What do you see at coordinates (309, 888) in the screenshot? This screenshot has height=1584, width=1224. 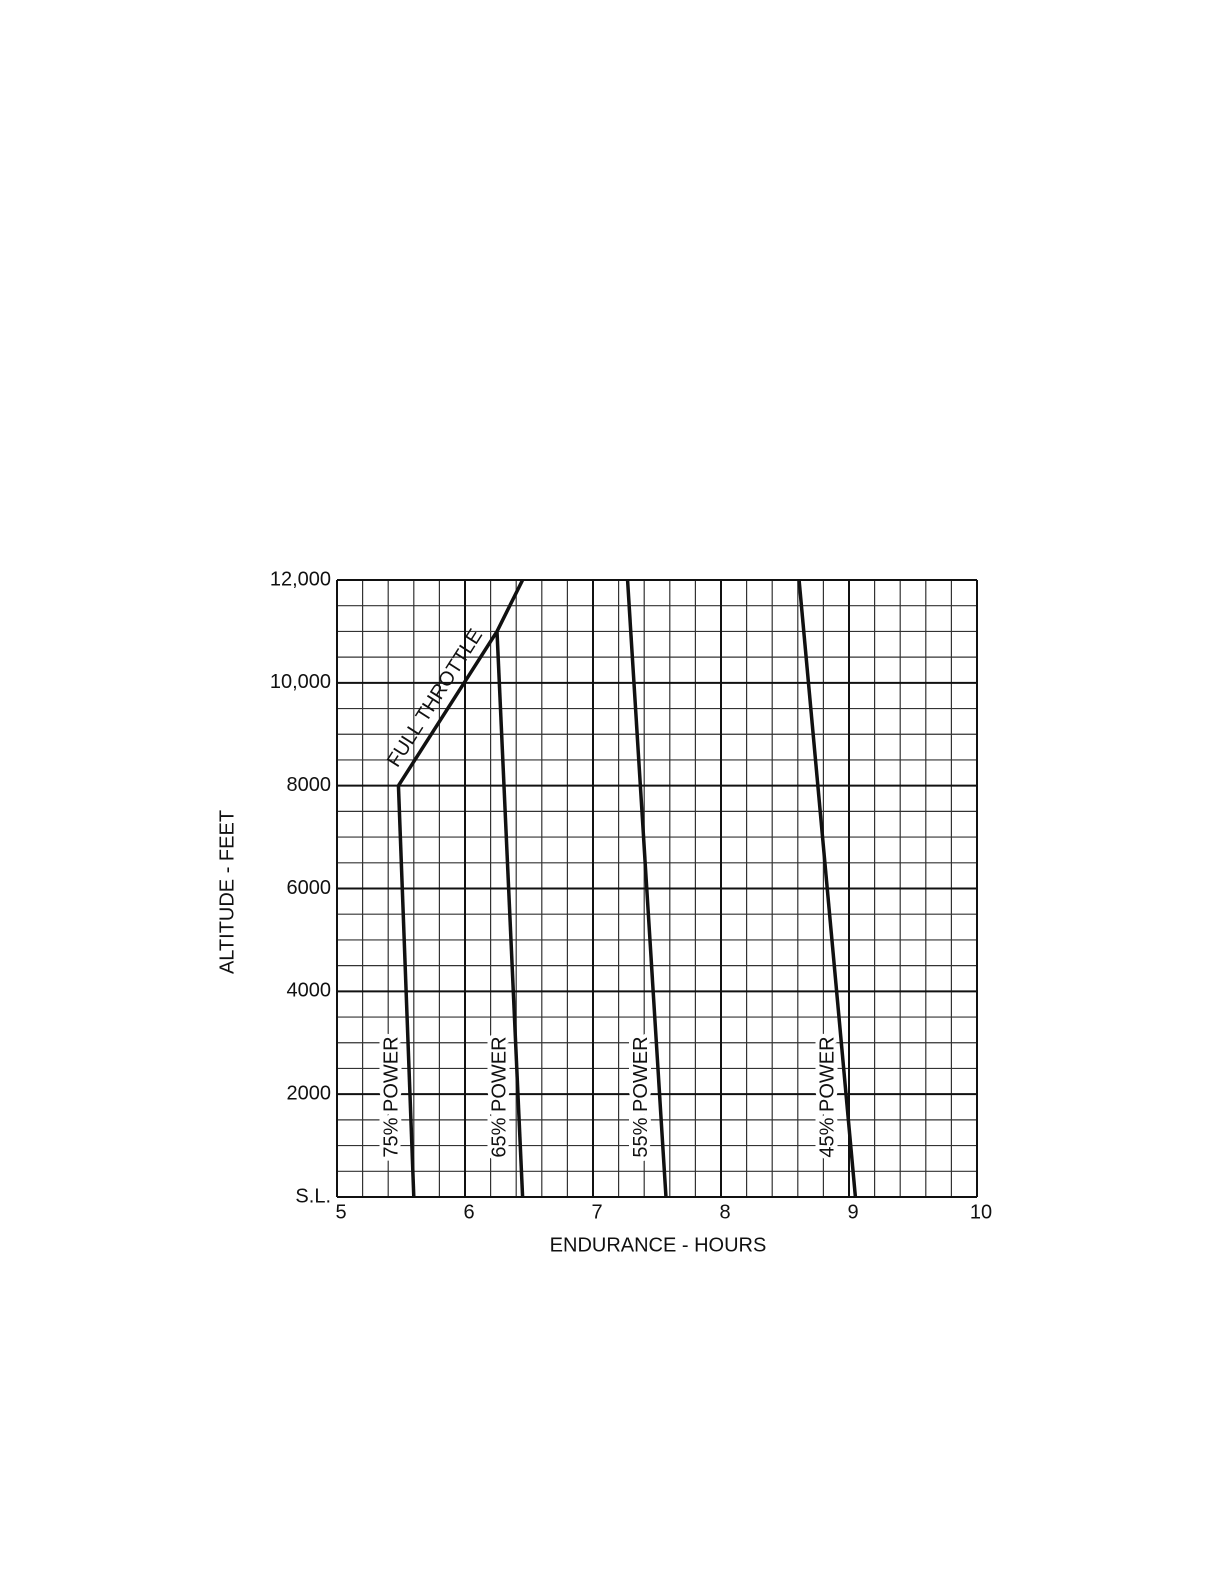 I see `y-tick-label: 6000` at bounding box center [309, 888].